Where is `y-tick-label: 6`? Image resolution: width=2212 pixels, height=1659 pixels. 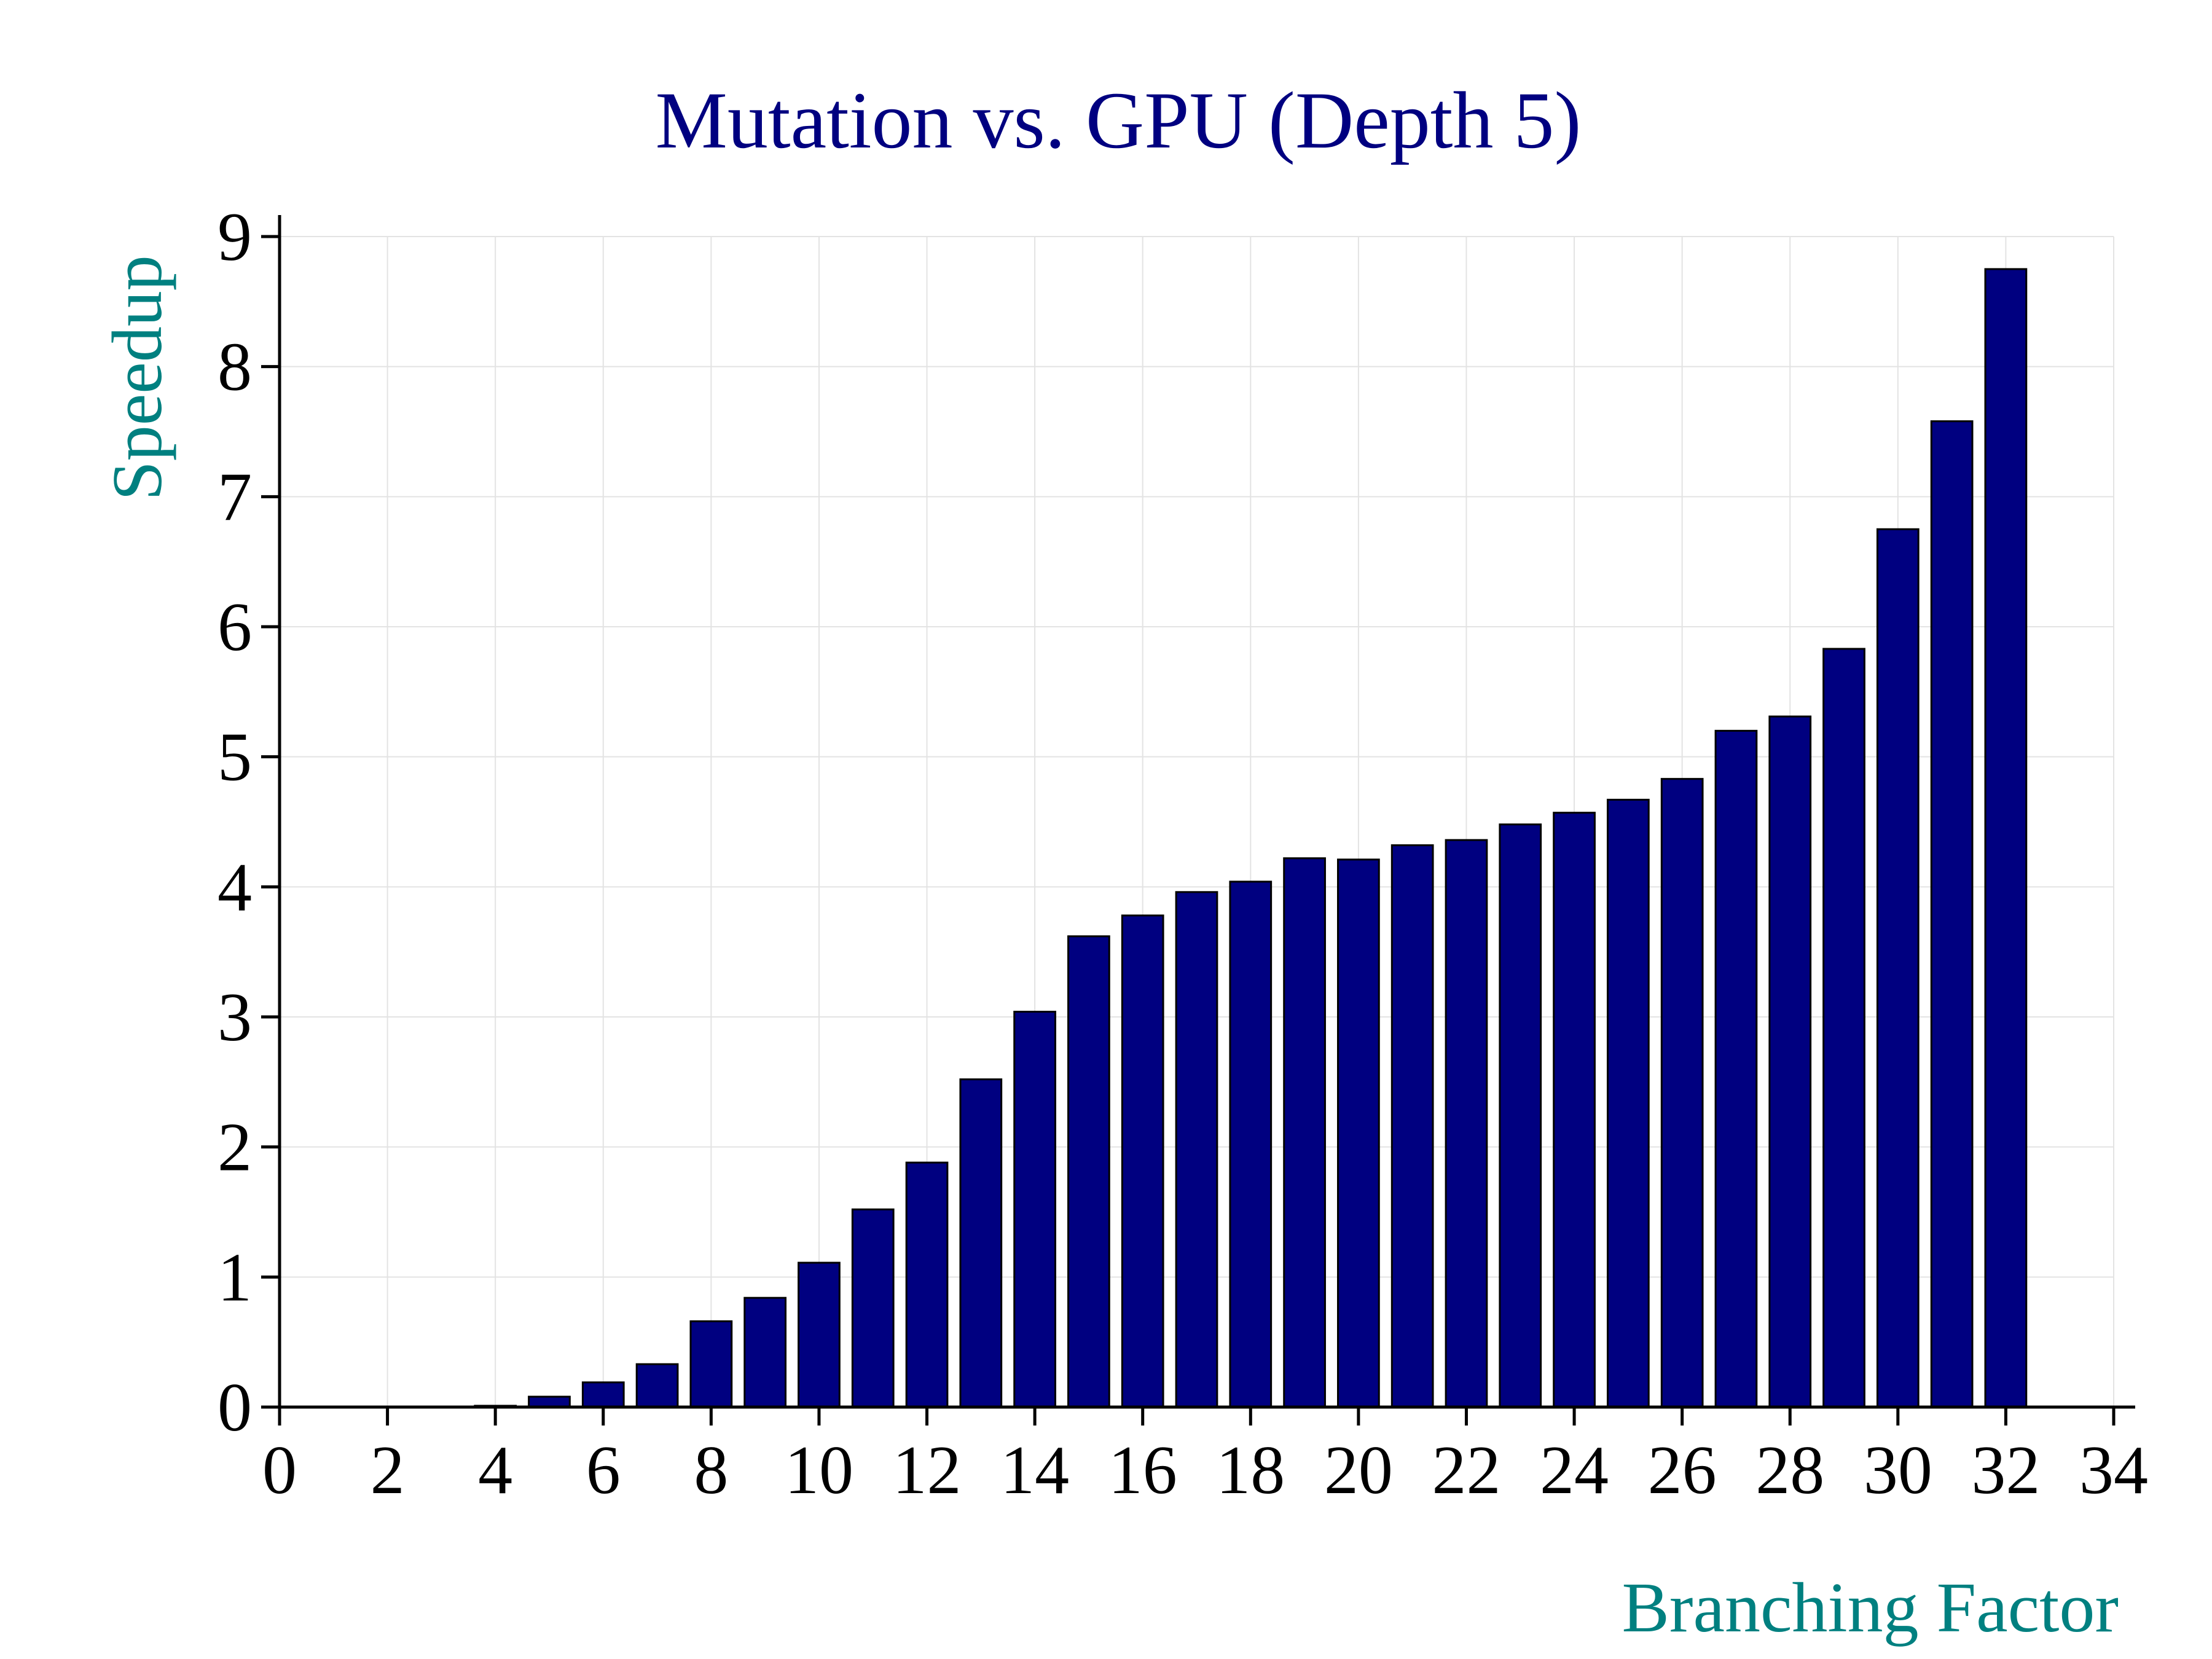
y-tick-label: 6 is located at coordinates (235, 627).